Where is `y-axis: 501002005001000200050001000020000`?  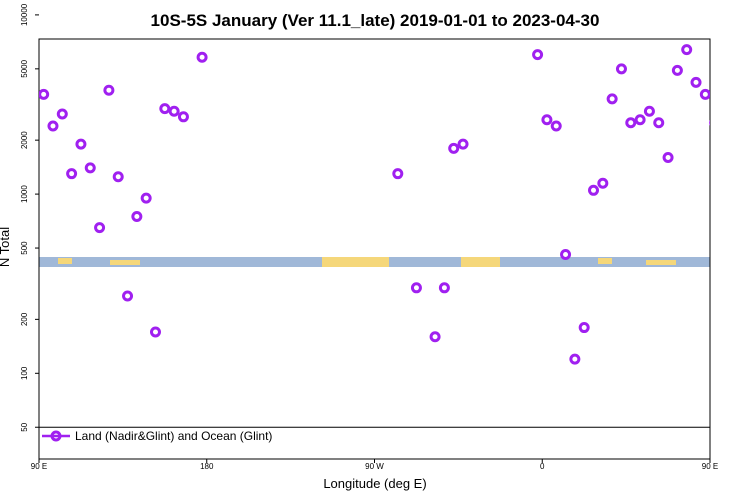
y-axis: 501002005001000200050001000020000 is located at coordinates (29, 217).